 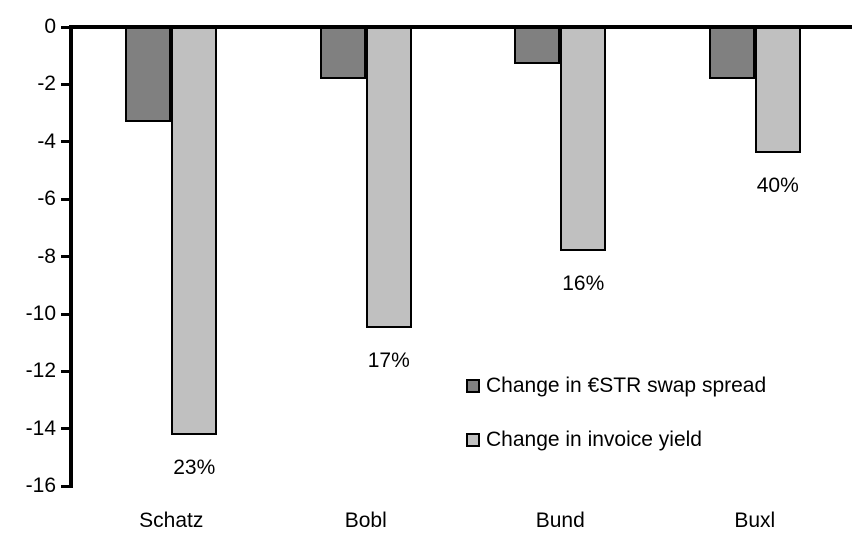 What do you see at coordinates (46, 199) in the screenshot?
I see `y-tick-label: -6` at bounding box center [46, 199].